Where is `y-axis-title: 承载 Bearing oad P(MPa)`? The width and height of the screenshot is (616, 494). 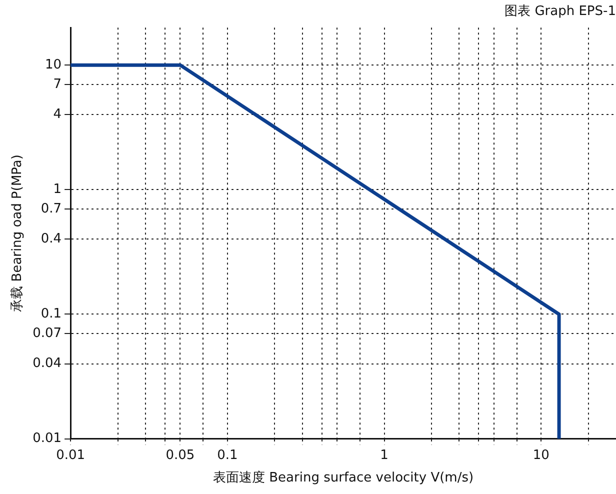
y-axis-title: 承载 Bearing oad P(MPa) is located at coordinates (18, 233).